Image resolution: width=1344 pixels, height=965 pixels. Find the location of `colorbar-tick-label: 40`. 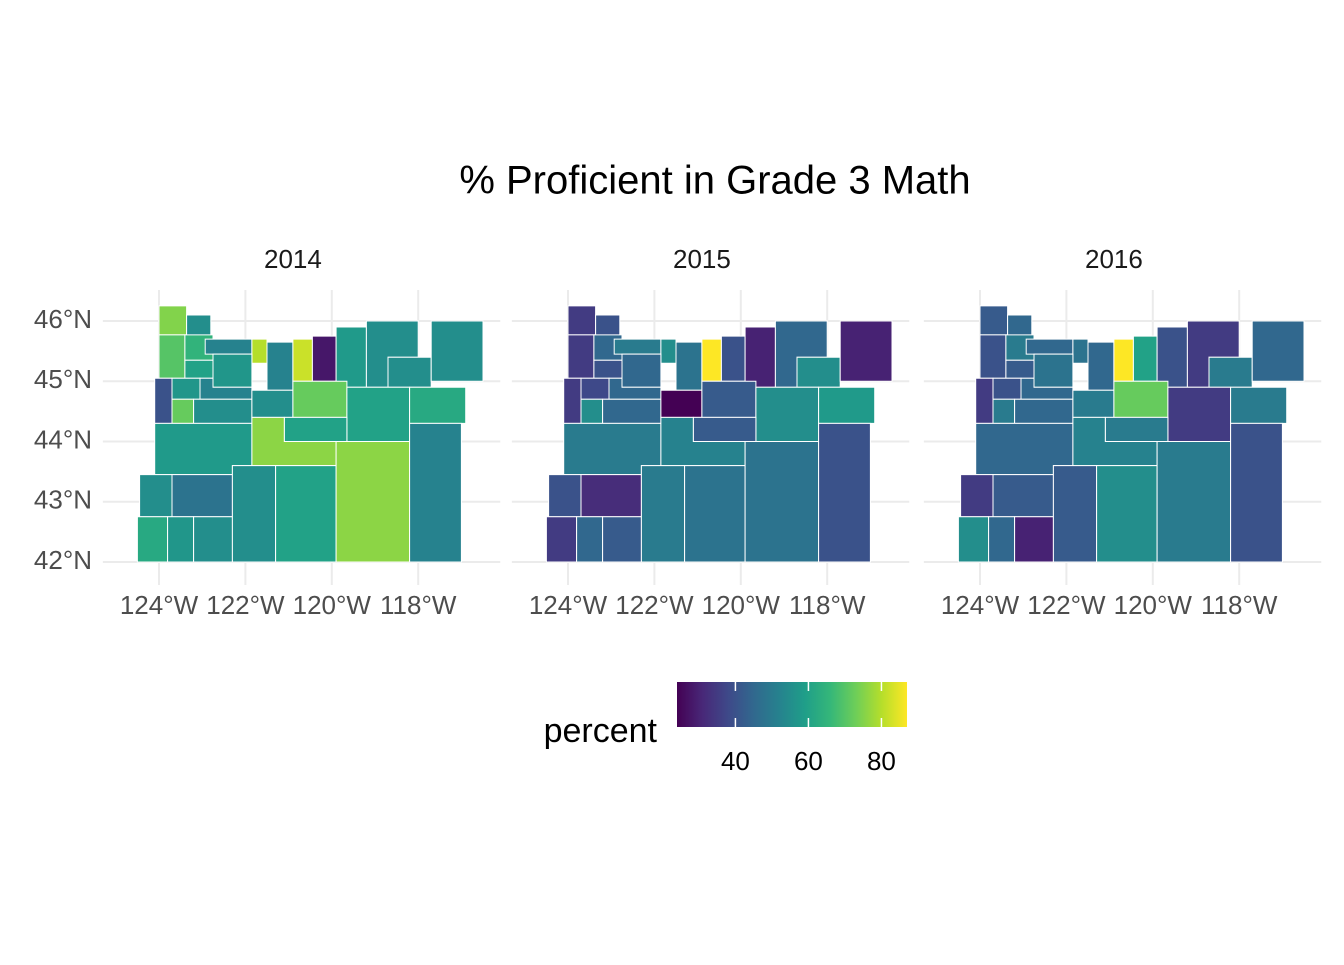

colorbar-tick-label: 40 is located at coordinates (735, 761).